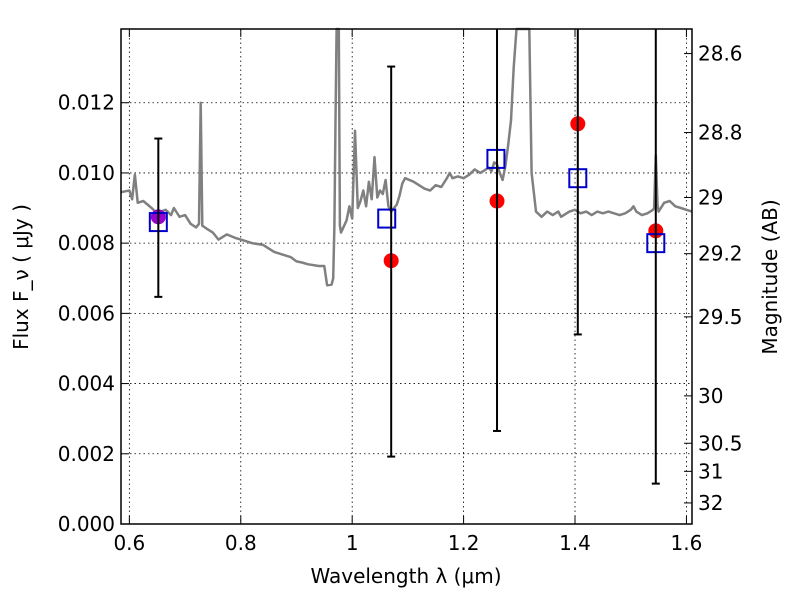  I want to click on model-photometry-squares, so click(407, 201).